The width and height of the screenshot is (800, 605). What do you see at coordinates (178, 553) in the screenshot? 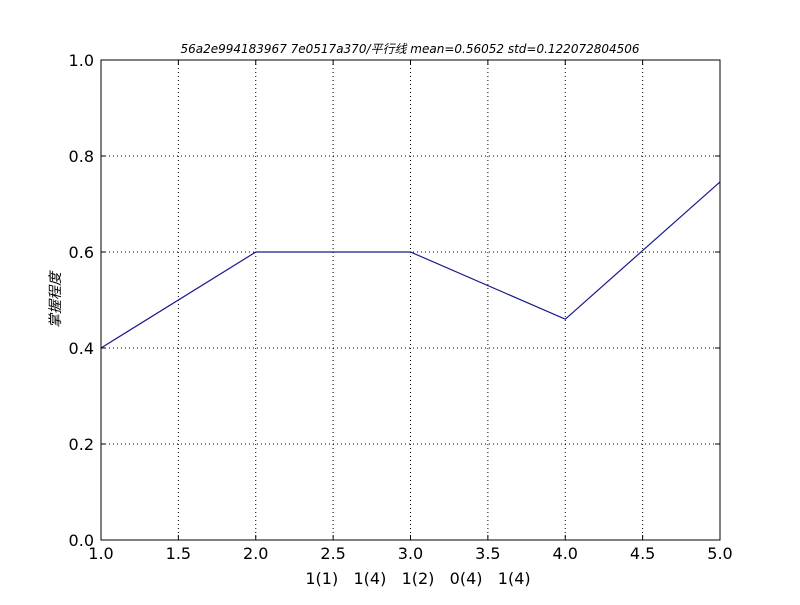
I see `x-tick-label: 1.5` at bounding box center [178, 553].